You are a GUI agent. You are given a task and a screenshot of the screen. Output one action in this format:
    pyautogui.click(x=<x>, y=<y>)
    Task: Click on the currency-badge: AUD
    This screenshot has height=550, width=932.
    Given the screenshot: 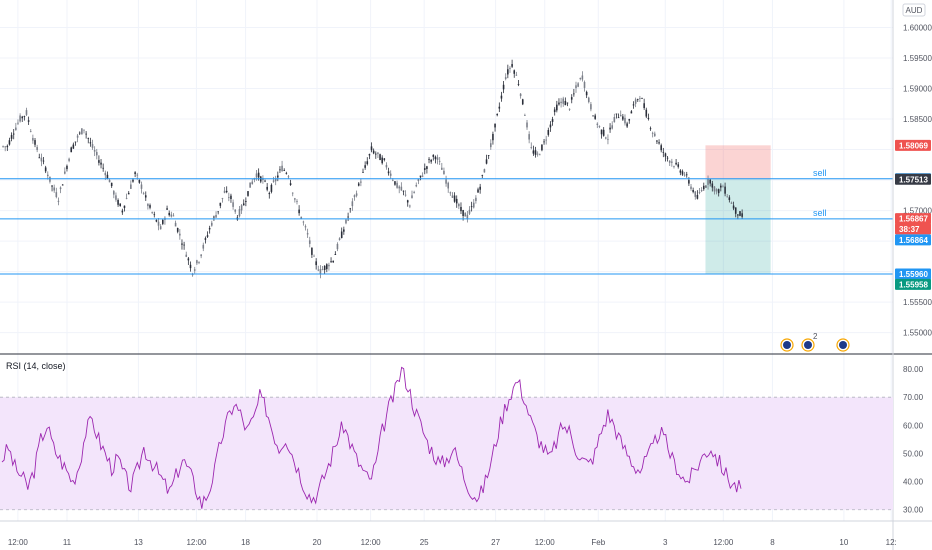 What is the action you would take?
    pyautogui.click(x=914, y=10)
    